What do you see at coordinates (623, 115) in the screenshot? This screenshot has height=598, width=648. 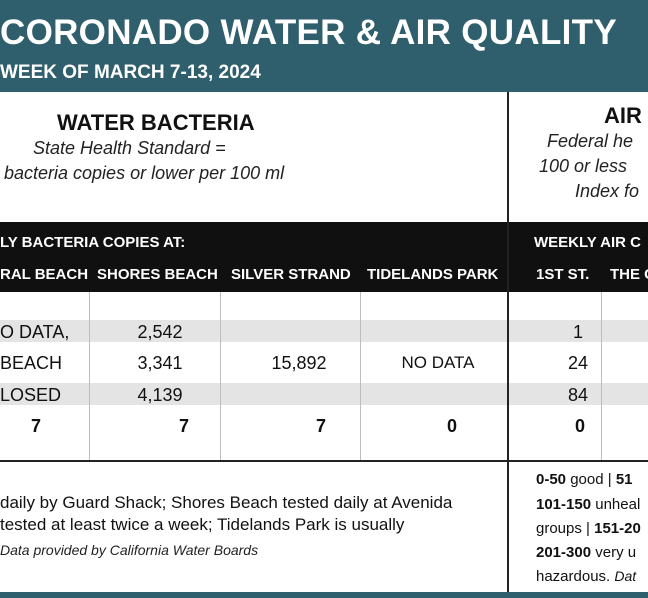 I see `air-heading: AIR` at bounding box center [623, 115].